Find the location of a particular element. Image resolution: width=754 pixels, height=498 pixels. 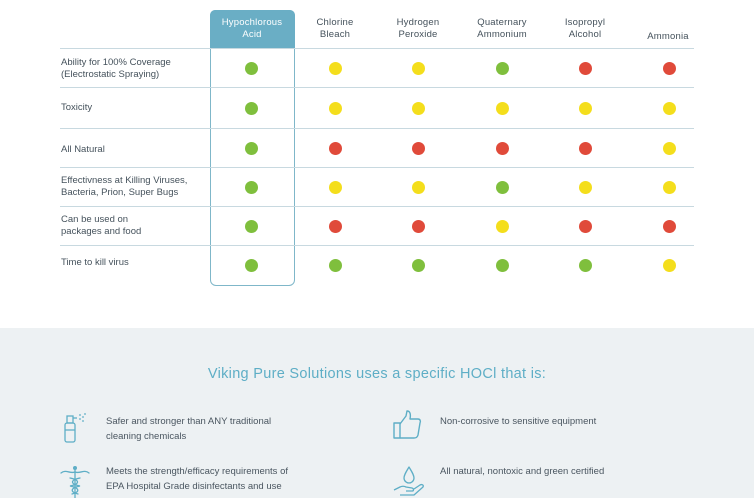

rating-dot-yellow-row4-hydrogen-peroxide is located at coordinates (418, 187).